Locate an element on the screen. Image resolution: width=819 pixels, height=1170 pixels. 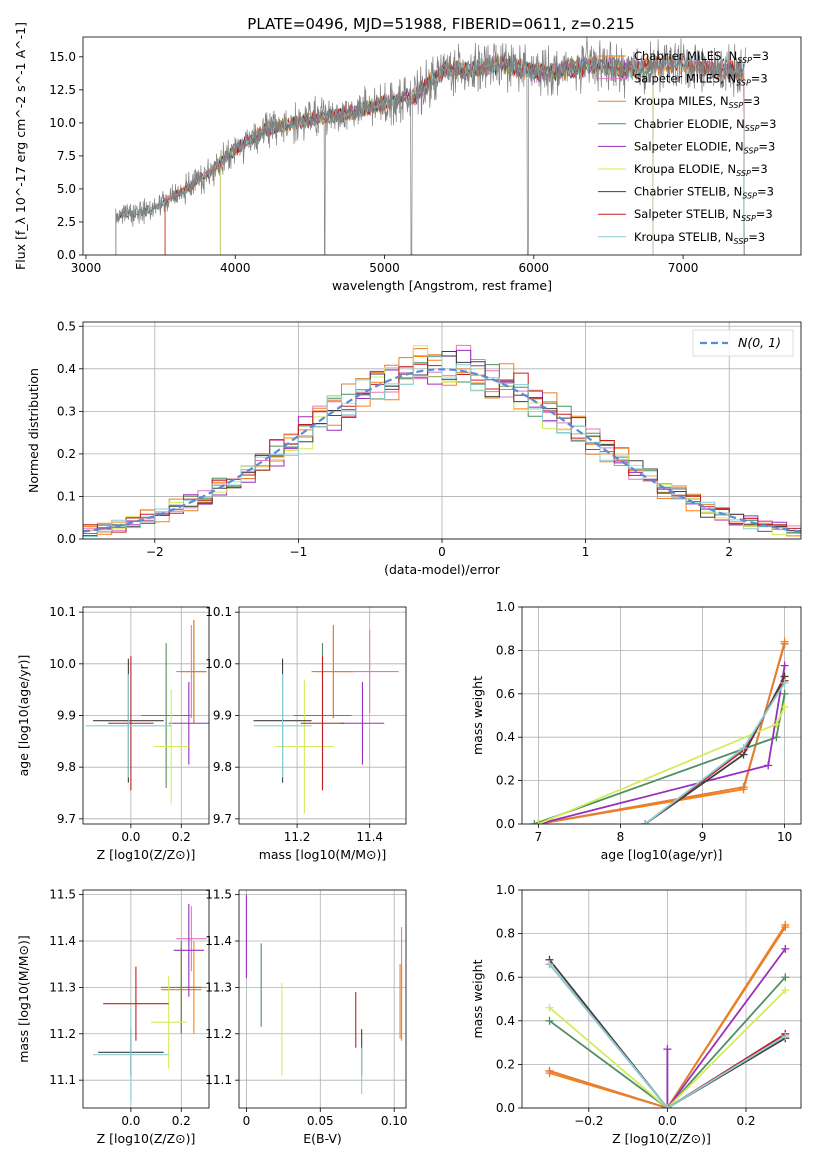
y-tick-label: 7.5 is located at coordinates (66, 156).